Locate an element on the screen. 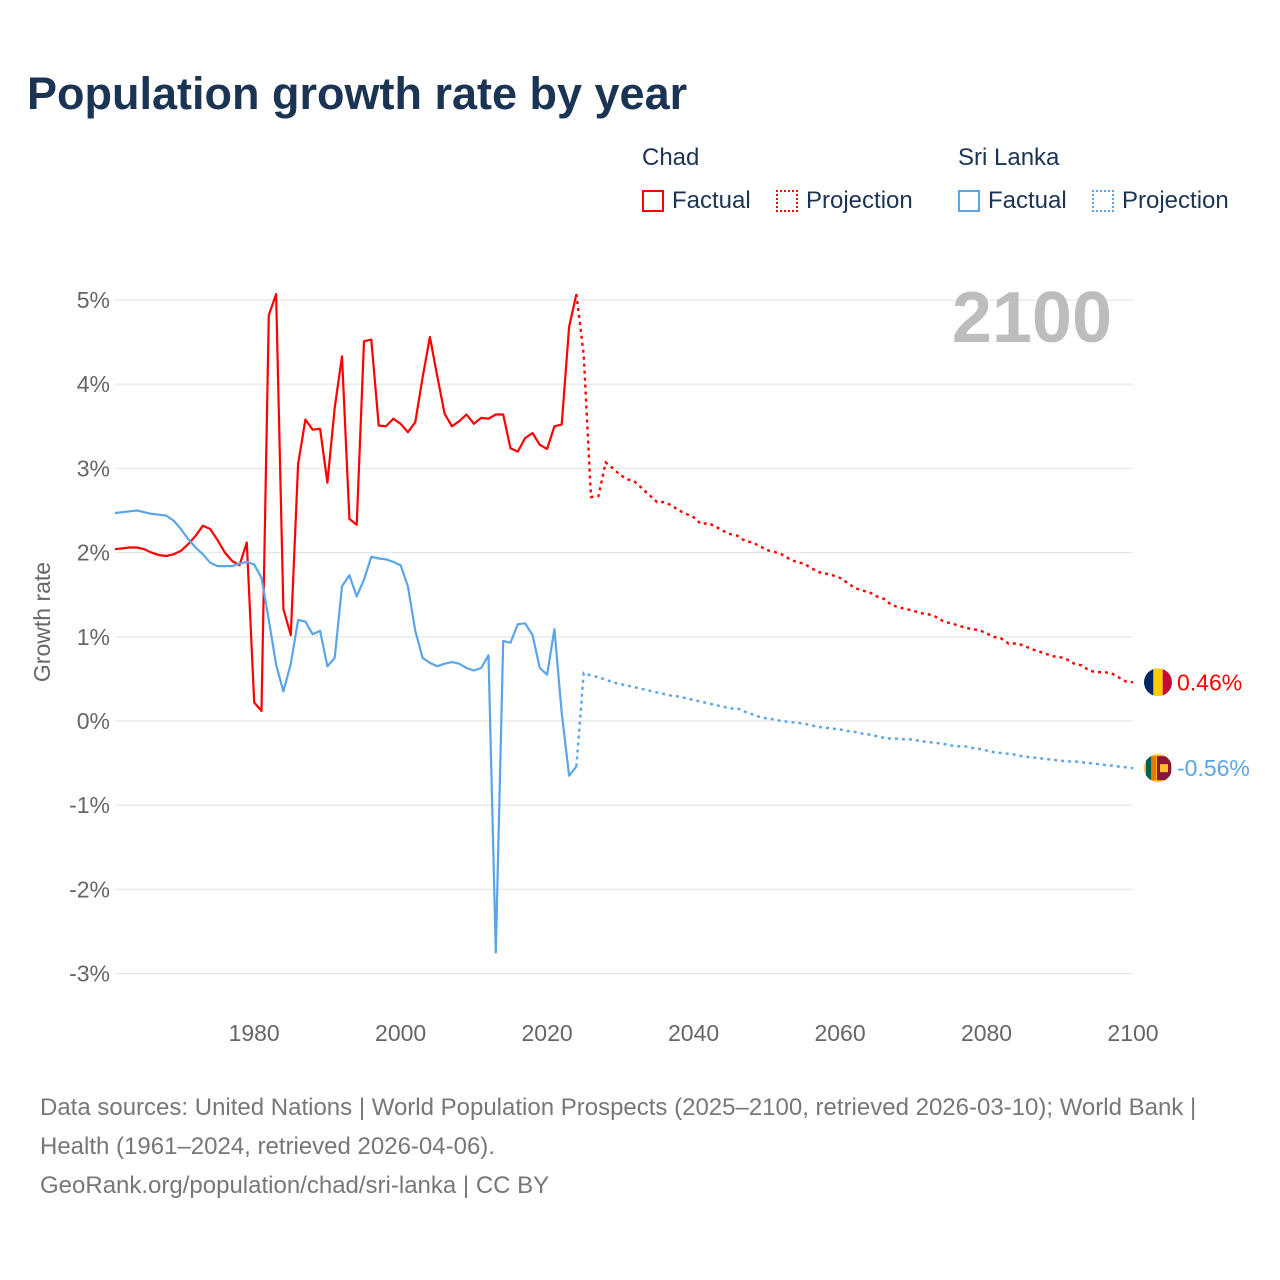 This screenshot has height=1280, width=1280. y-tick-label: -2% is located at coordinates (89, 889).